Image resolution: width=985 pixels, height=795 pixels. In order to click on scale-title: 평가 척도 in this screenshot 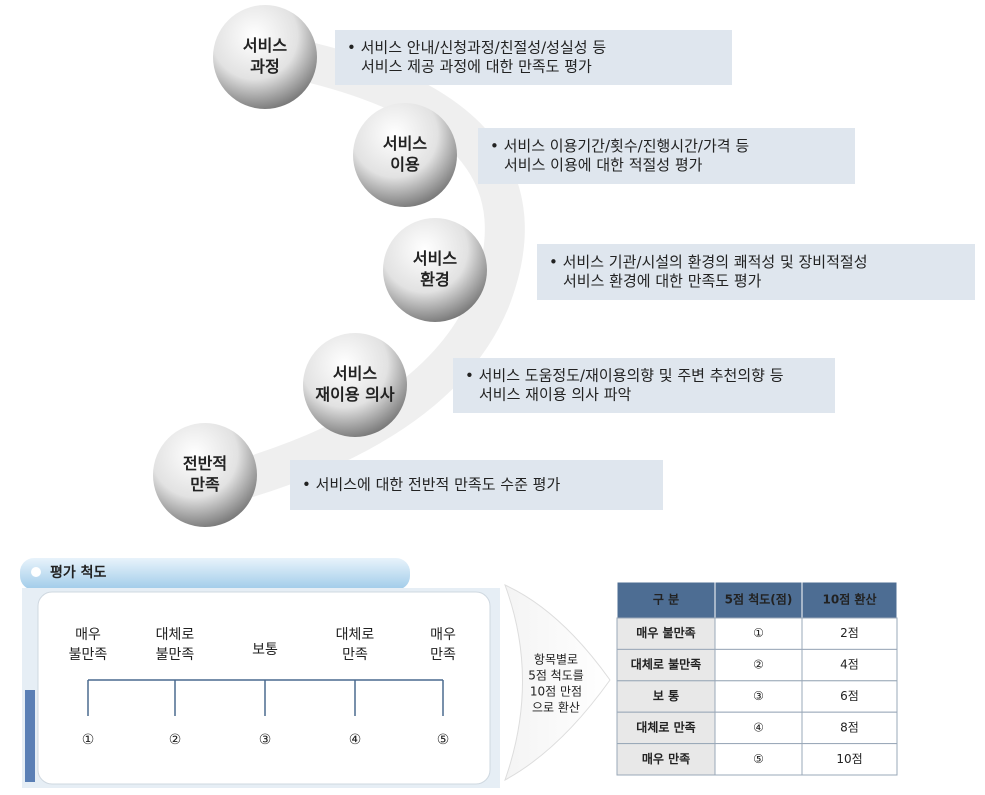, I will do `click(78, 572)`.